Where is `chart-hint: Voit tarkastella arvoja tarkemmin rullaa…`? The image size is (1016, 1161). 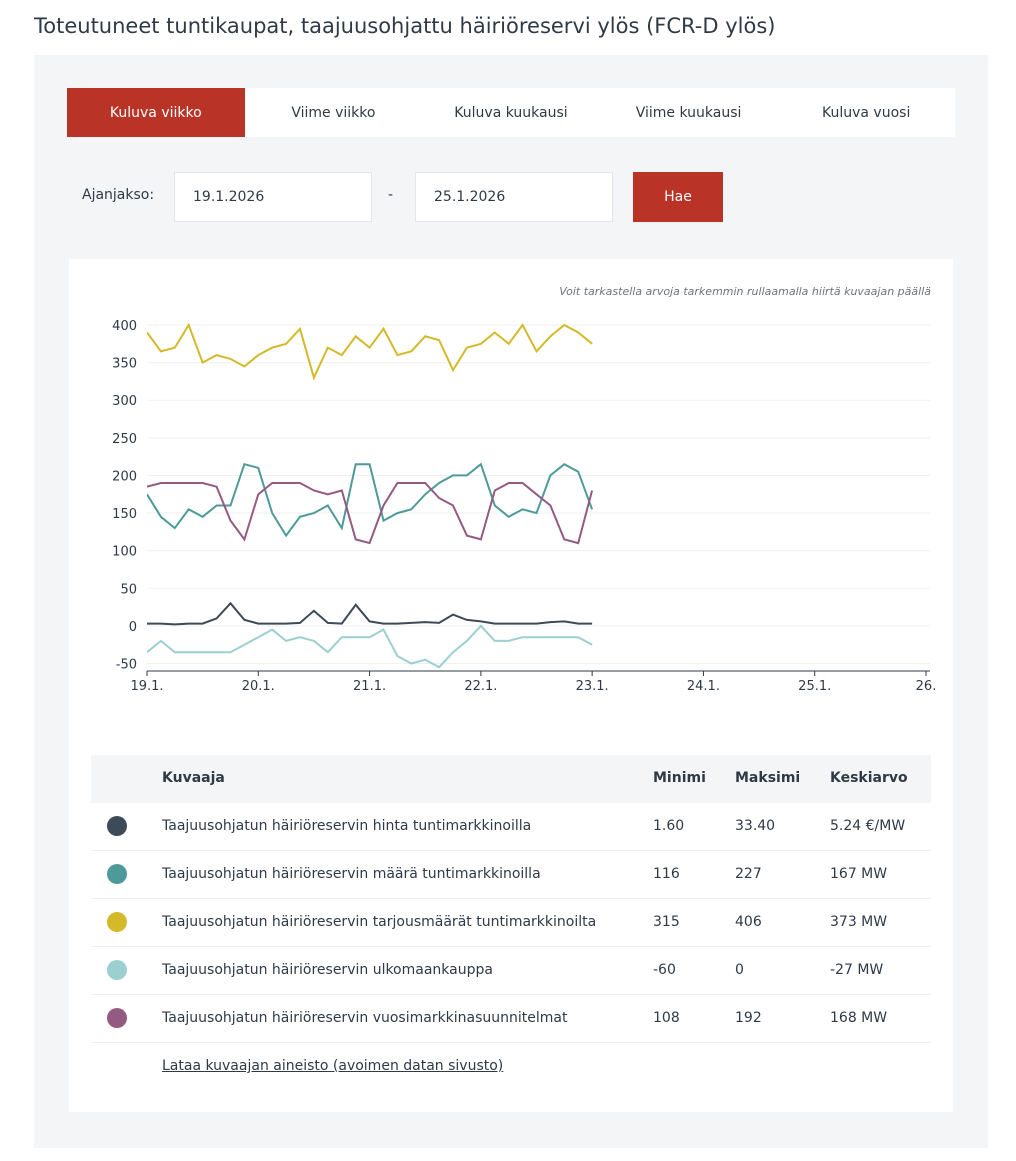
chart-hint: Voit tarkastella arvoja tarkemmin rullaa… is located at coordinates (745, 291).